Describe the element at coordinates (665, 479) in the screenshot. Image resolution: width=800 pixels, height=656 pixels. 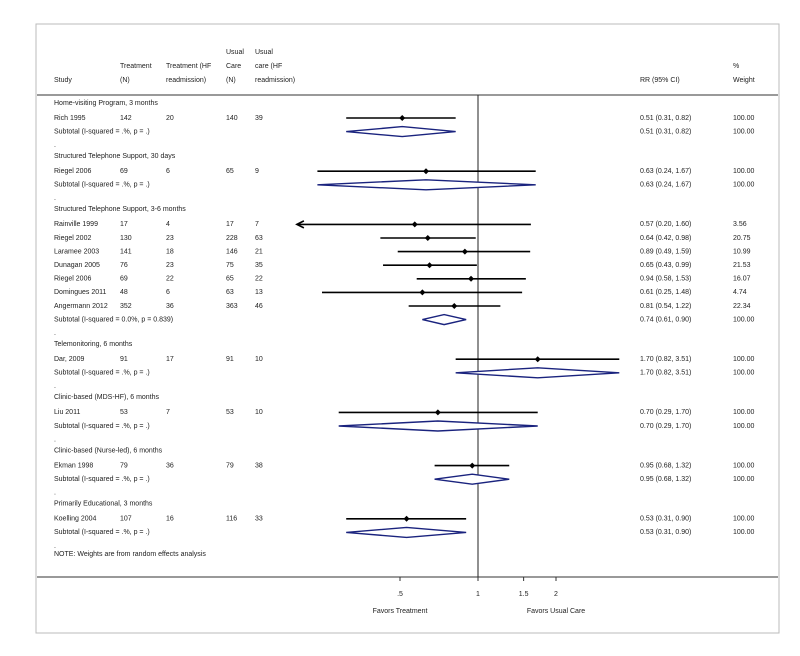
I see `cell-rr: 0.95 (0.68, 1.32)` at that location.